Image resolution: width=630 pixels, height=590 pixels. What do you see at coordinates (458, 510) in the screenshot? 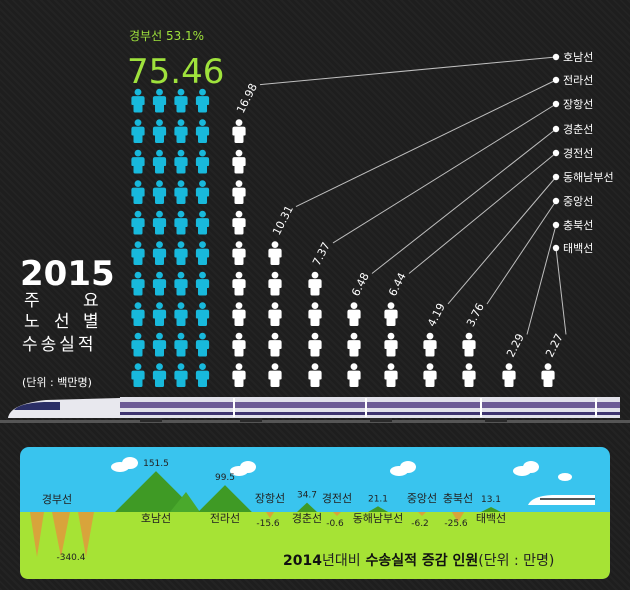
I see `change-mark: -25.6 충북선` at bounding box center [458, 510].